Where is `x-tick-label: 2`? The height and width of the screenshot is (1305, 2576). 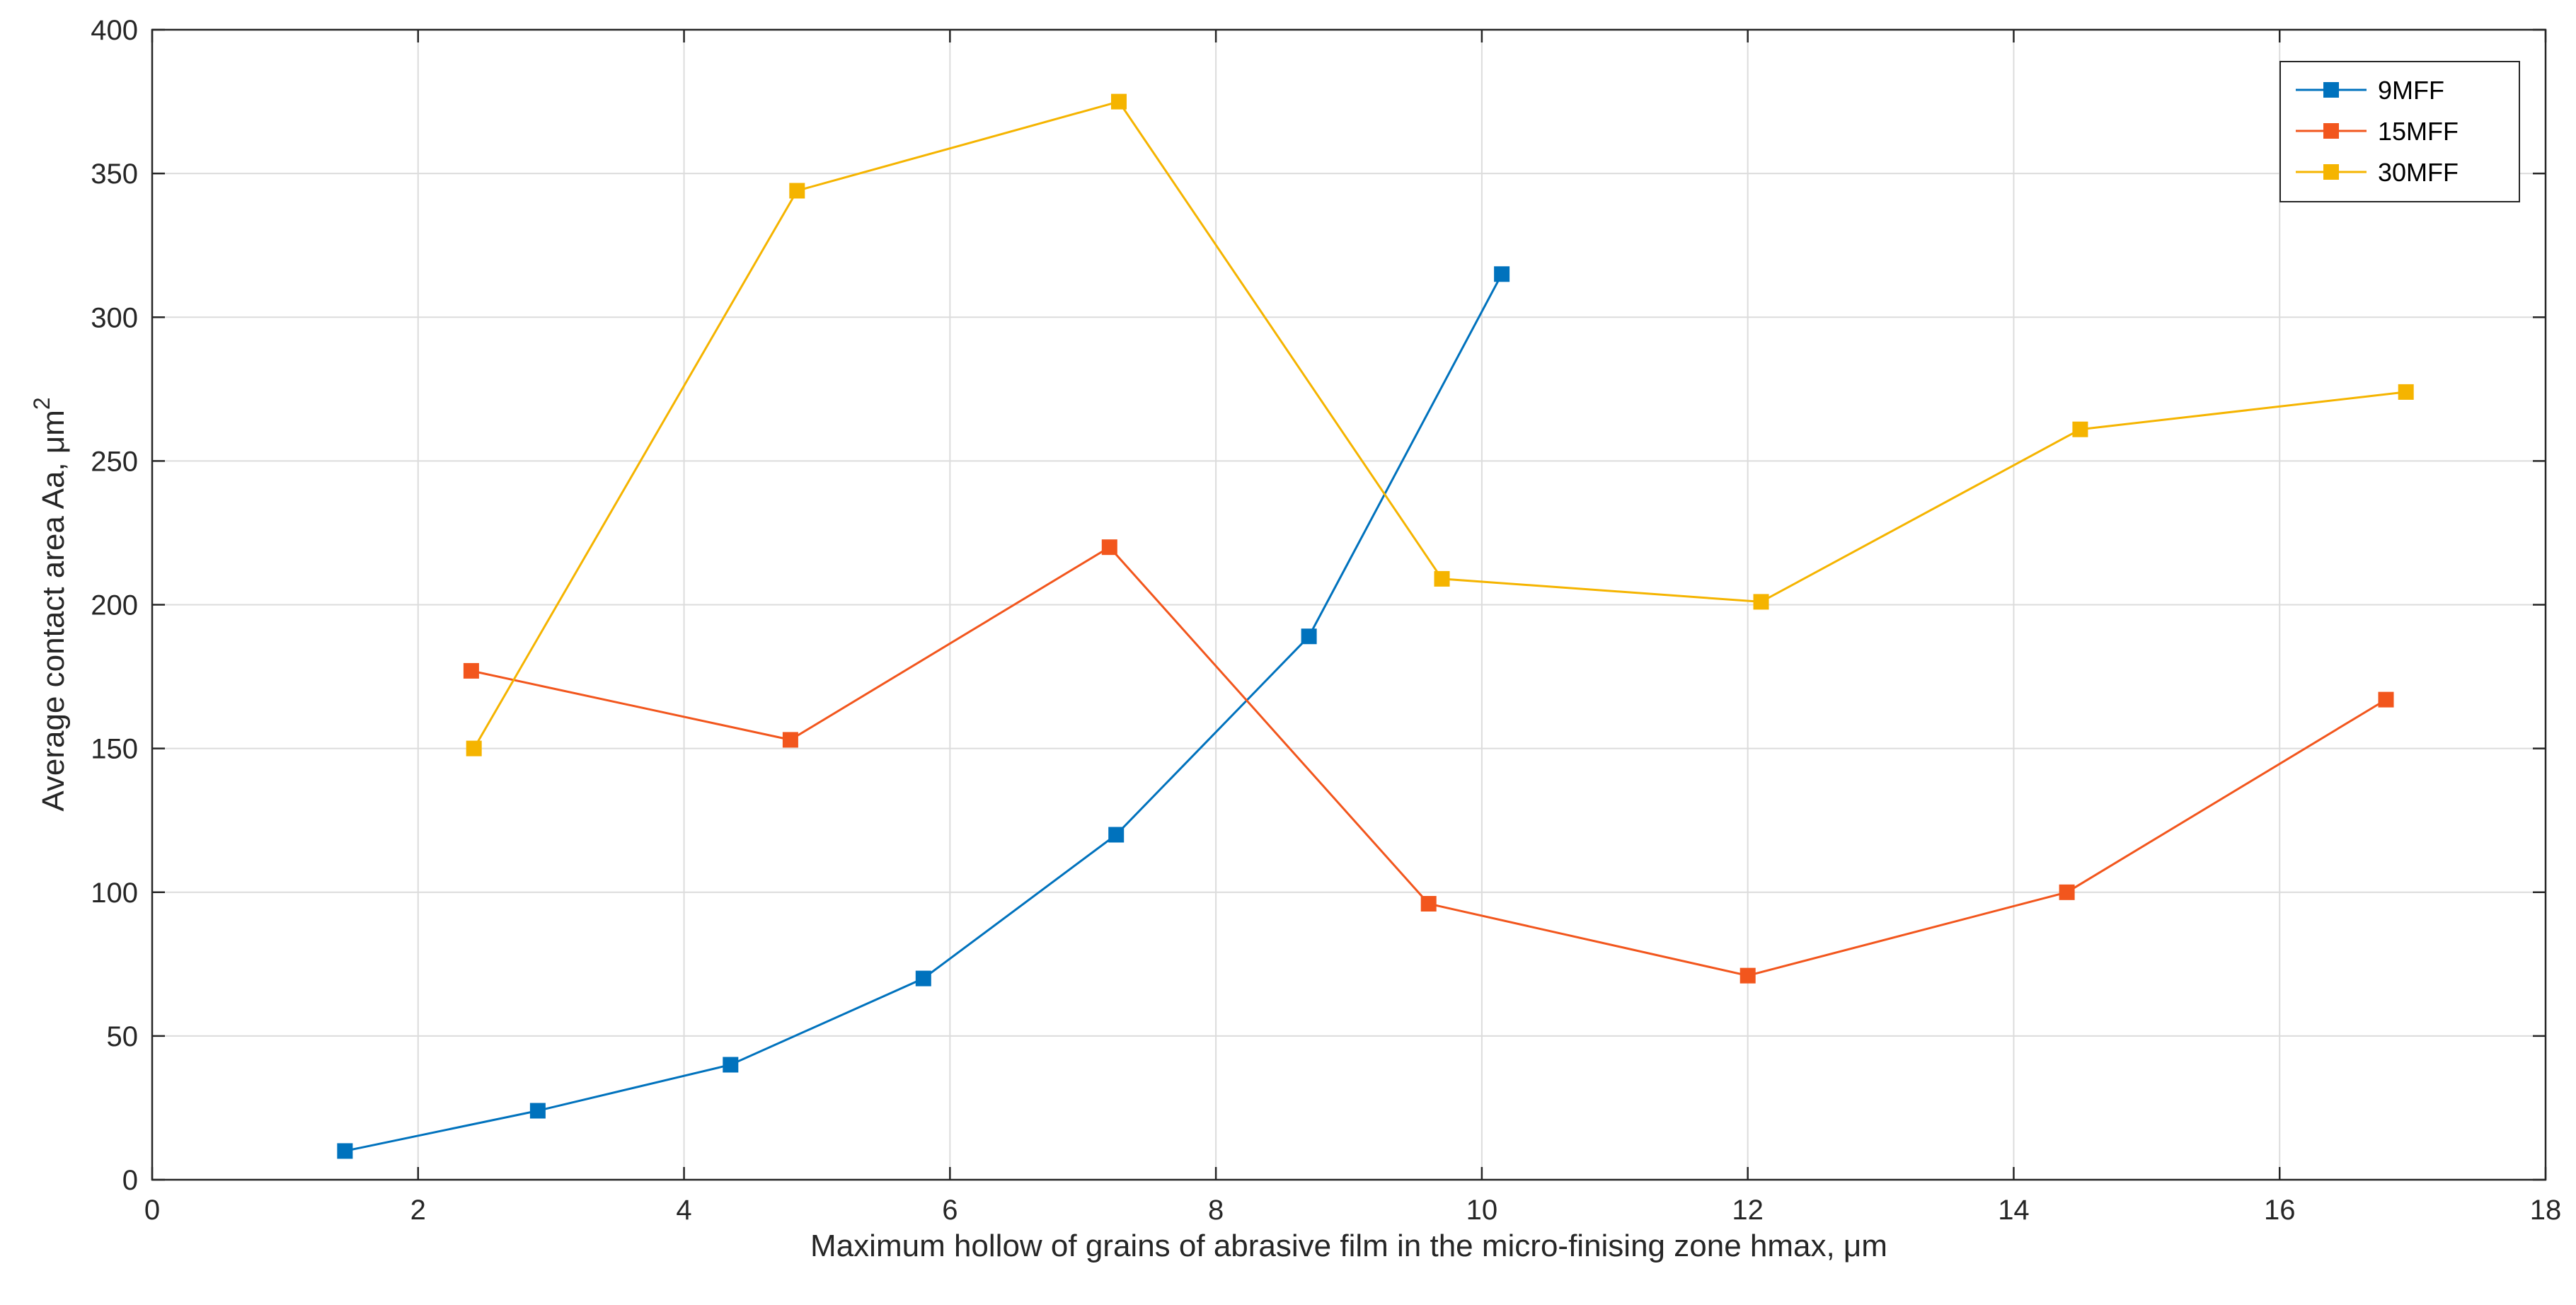
x-tick-label: 2 is located at coordinates (418, 1210).